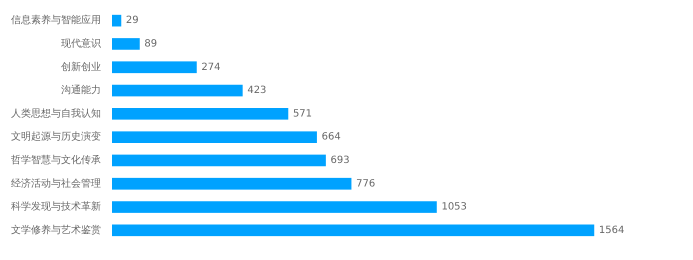 The image size is (693, 260). I want to click on data-label: 664, so click(331, 137).